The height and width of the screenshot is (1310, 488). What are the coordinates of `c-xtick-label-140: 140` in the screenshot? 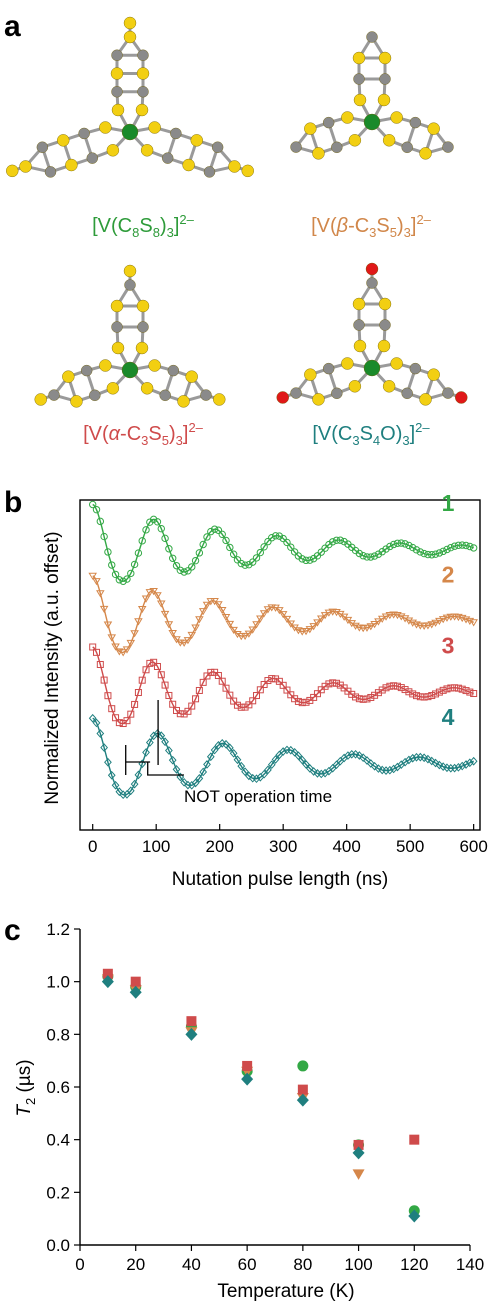 It's located at (470, 1264).